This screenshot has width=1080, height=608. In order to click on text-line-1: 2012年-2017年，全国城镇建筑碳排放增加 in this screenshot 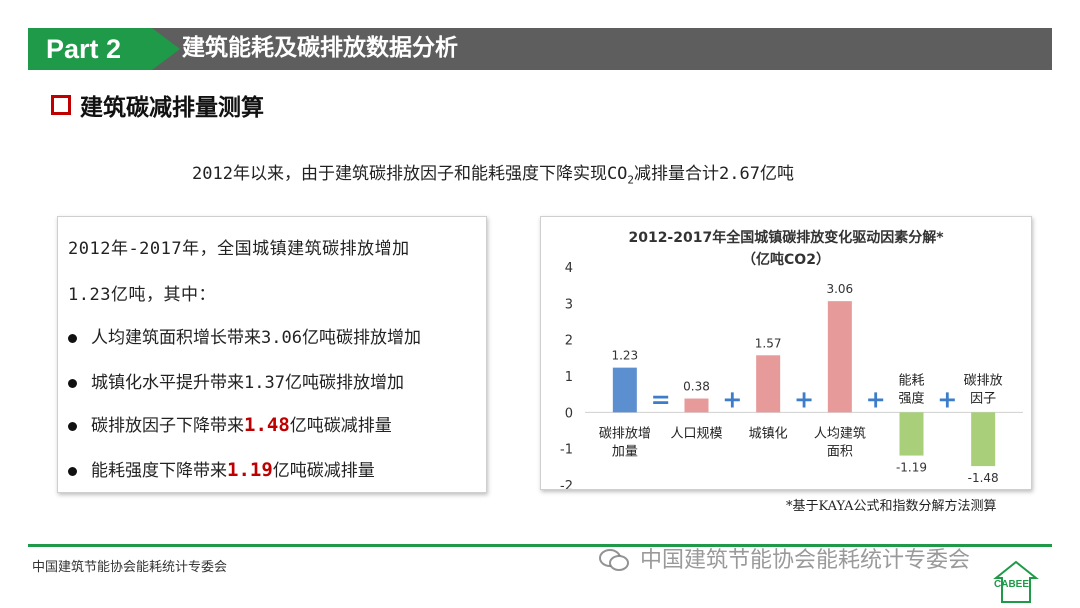, I will do `click(239, 249)`.